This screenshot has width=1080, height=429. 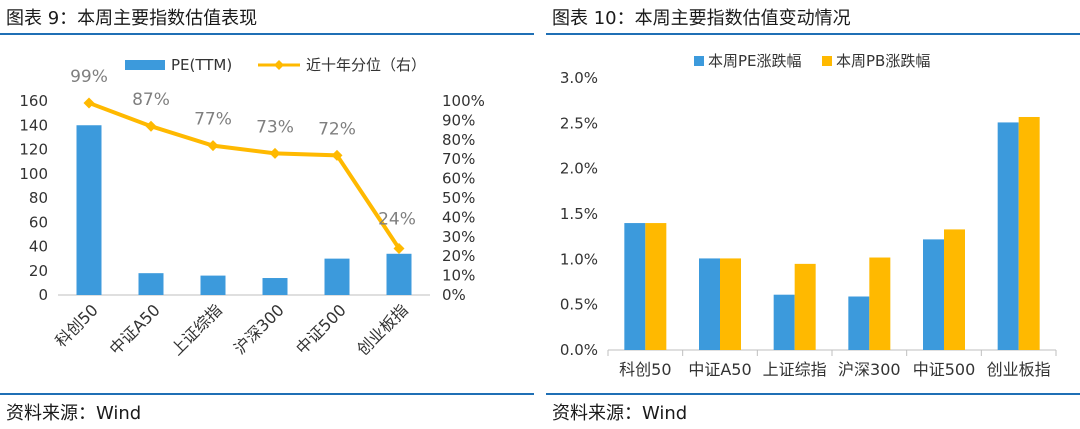 I want to click on y-right-tick-label: 70%, so click(x=458, y=159).